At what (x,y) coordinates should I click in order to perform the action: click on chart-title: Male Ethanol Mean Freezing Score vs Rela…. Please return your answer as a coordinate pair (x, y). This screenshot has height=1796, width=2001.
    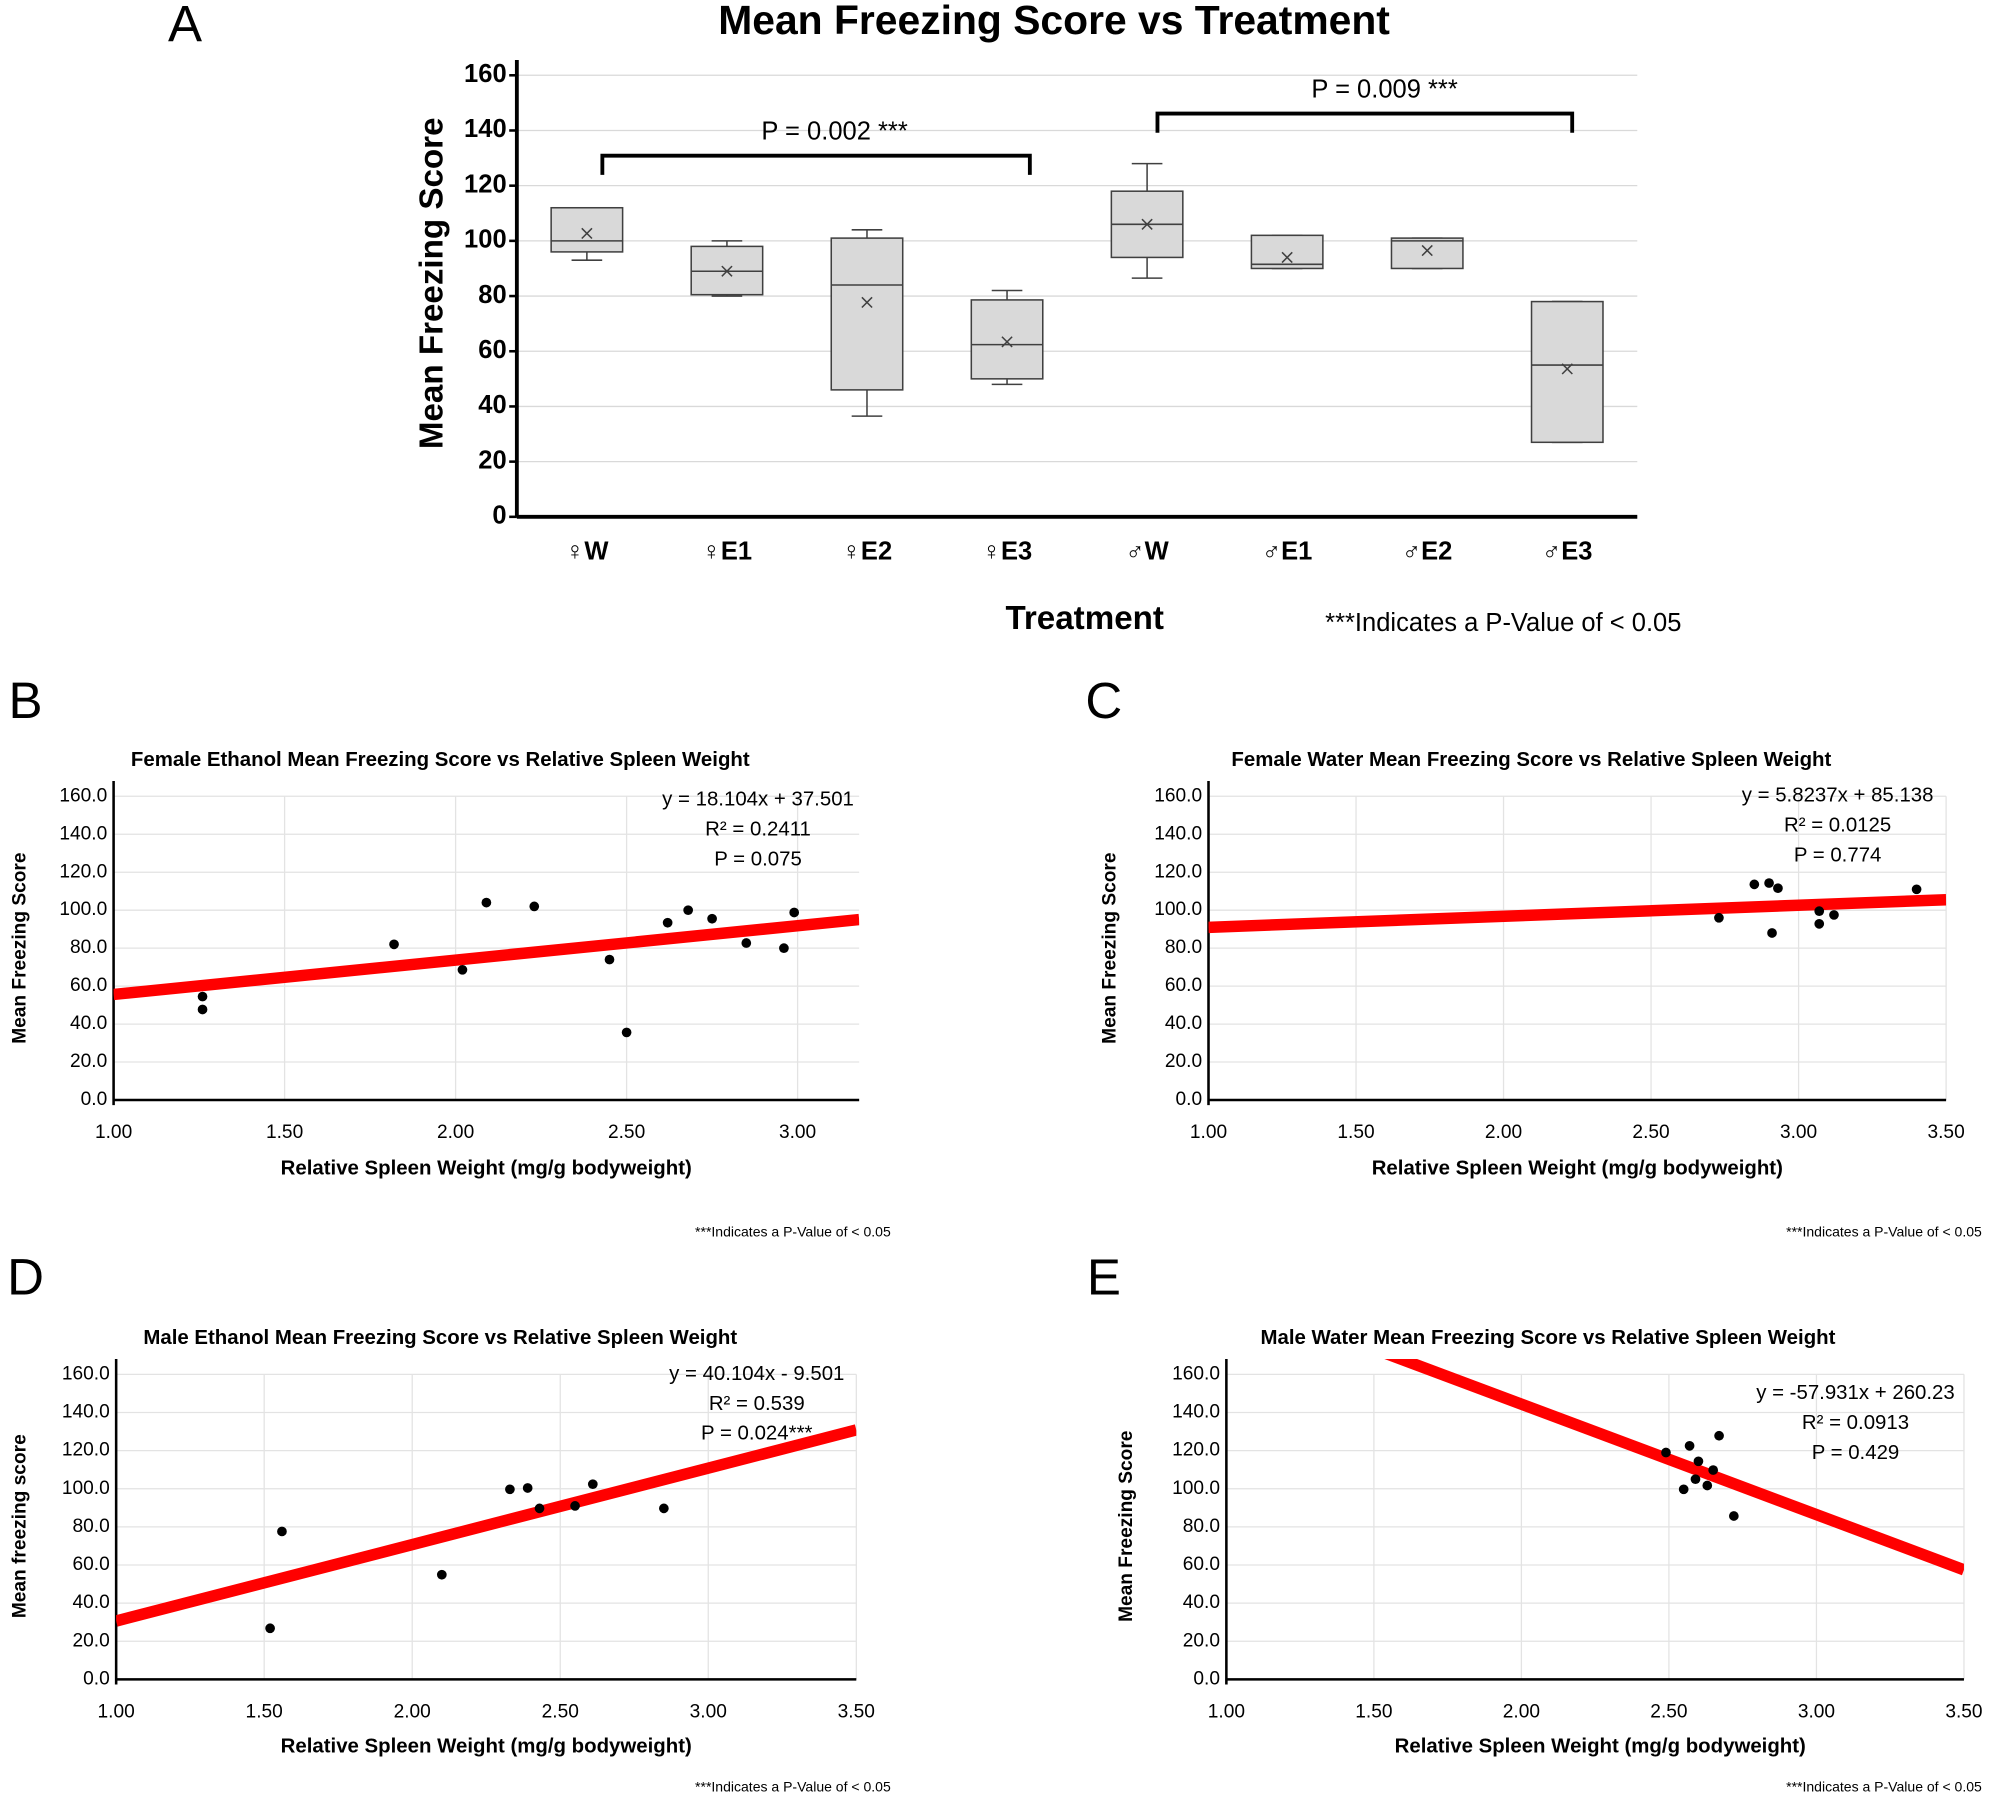
    Looking at the image, I should click on (440, 1338).